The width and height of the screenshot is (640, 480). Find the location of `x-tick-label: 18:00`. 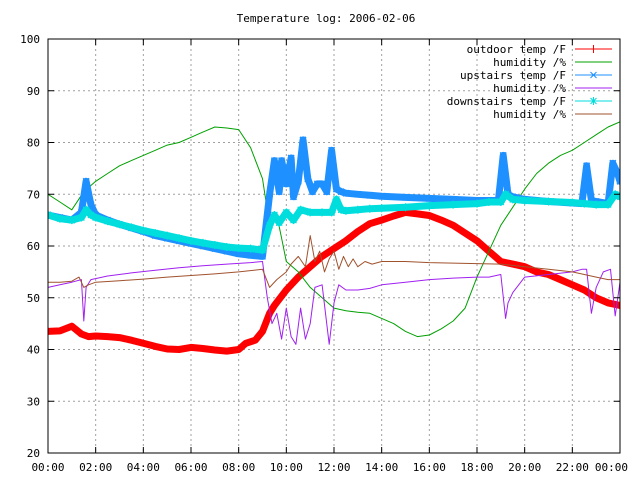

x-tick-label: 18:00 is located at coordinates (476, 467).